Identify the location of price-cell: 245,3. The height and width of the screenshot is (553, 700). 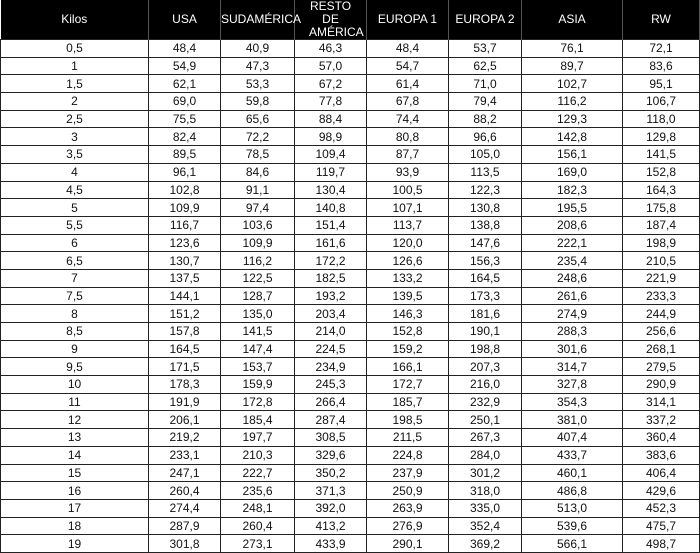
(330, 384).